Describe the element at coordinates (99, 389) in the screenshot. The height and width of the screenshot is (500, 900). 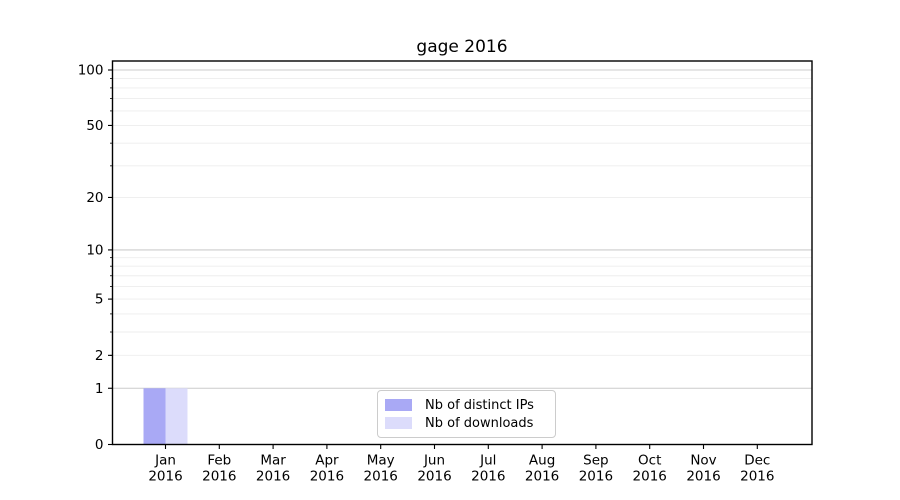
I see `y-tick-label: 1` at that location.